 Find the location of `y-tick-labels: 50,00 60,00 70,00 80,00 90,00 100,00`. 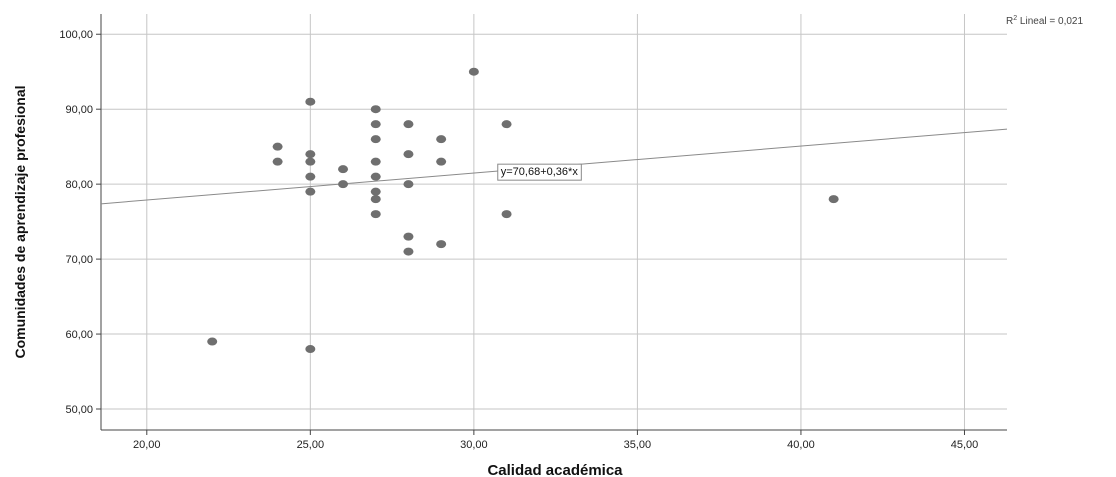

y-tick-labels: 50,00 60,00 70,00 80,00 90,00 100,00 is located at coordinates (76, 222).